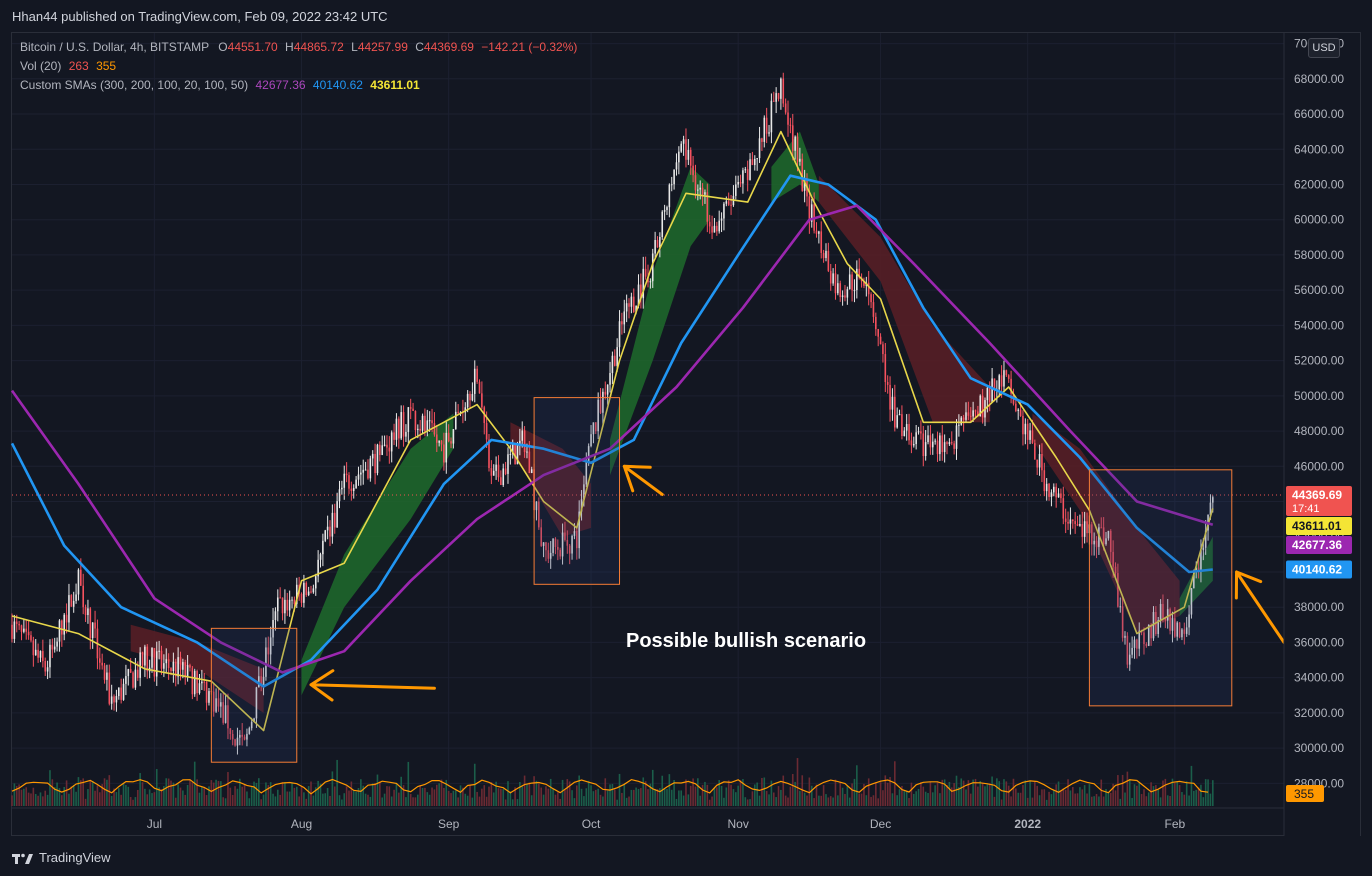  What do you see at coordinates (1027, 824) in the screenshot?
I see `x-tick-label: 2022` at bounding box center [1027, 824].